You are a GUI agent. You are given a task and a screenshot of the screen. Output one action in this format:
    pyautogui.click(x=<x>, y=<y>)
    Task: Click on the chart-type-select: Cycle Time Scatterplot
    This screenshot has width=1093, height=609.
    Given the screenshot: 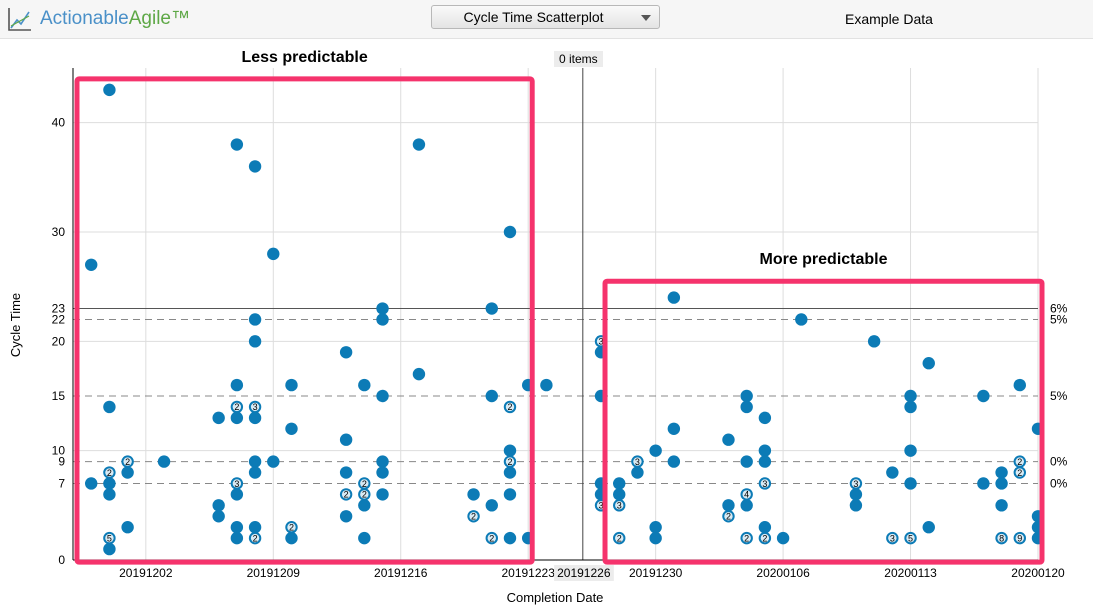 What is the action you would take?
    pyautogui.click(x=545, y=17)
    